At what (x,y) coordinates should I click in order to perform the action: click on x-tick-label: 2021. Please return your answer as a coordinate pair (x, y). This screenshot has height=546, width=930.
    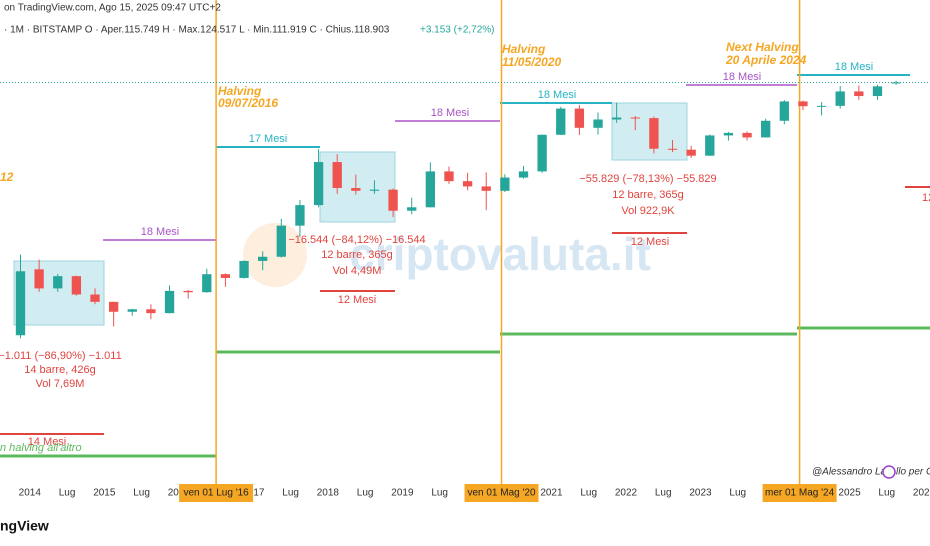
    Looking at the image, I should click on (551, 493).